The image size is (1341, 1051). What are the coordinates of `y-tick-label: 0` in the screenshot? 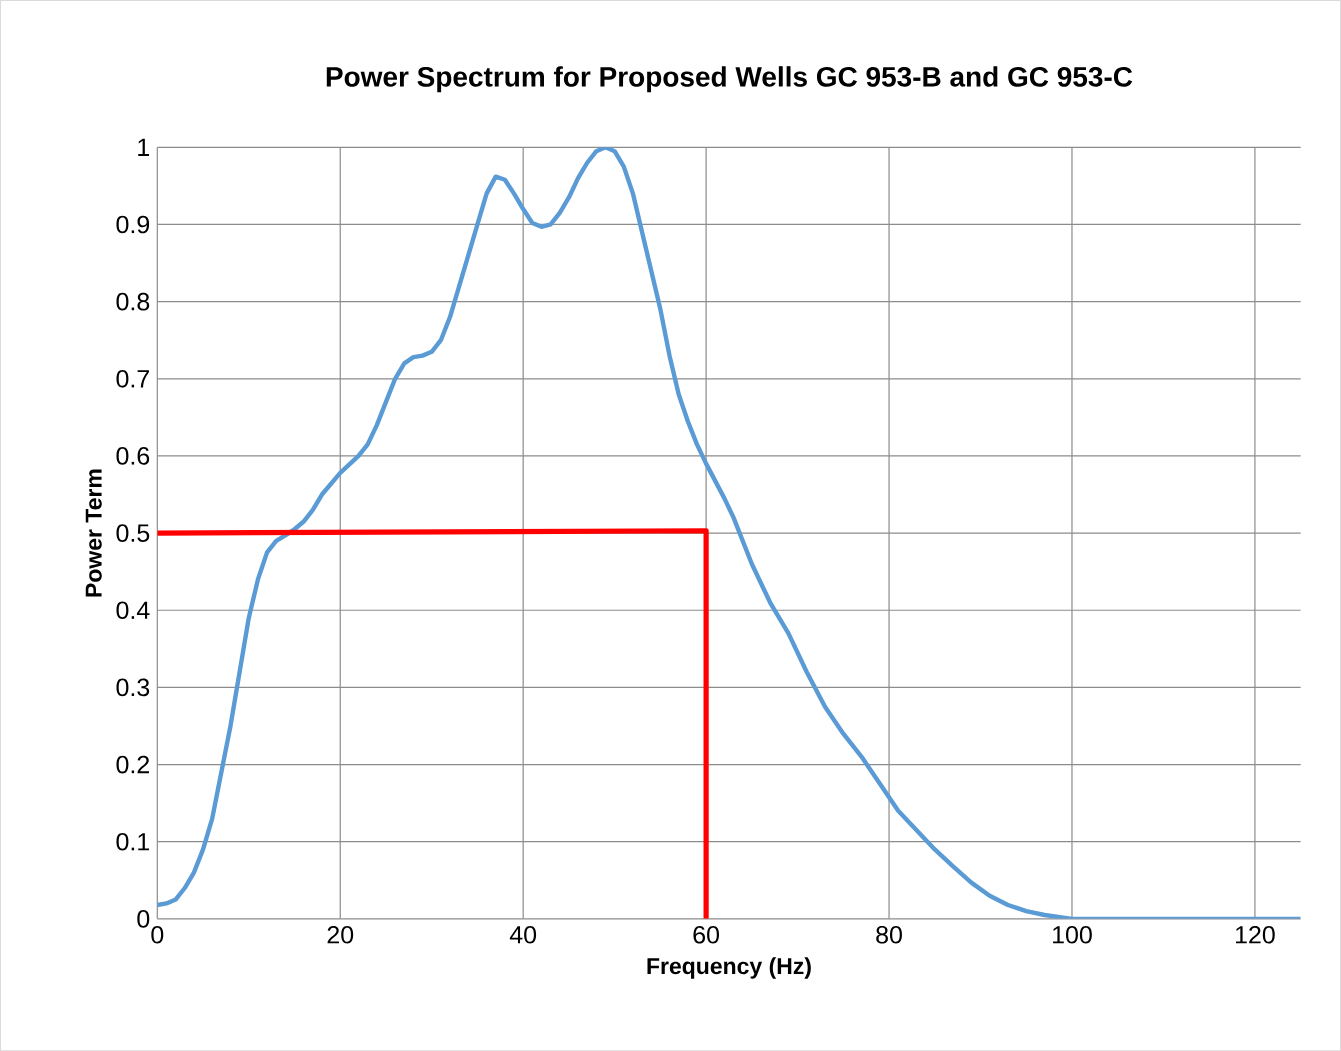 It's located at (143, 918).